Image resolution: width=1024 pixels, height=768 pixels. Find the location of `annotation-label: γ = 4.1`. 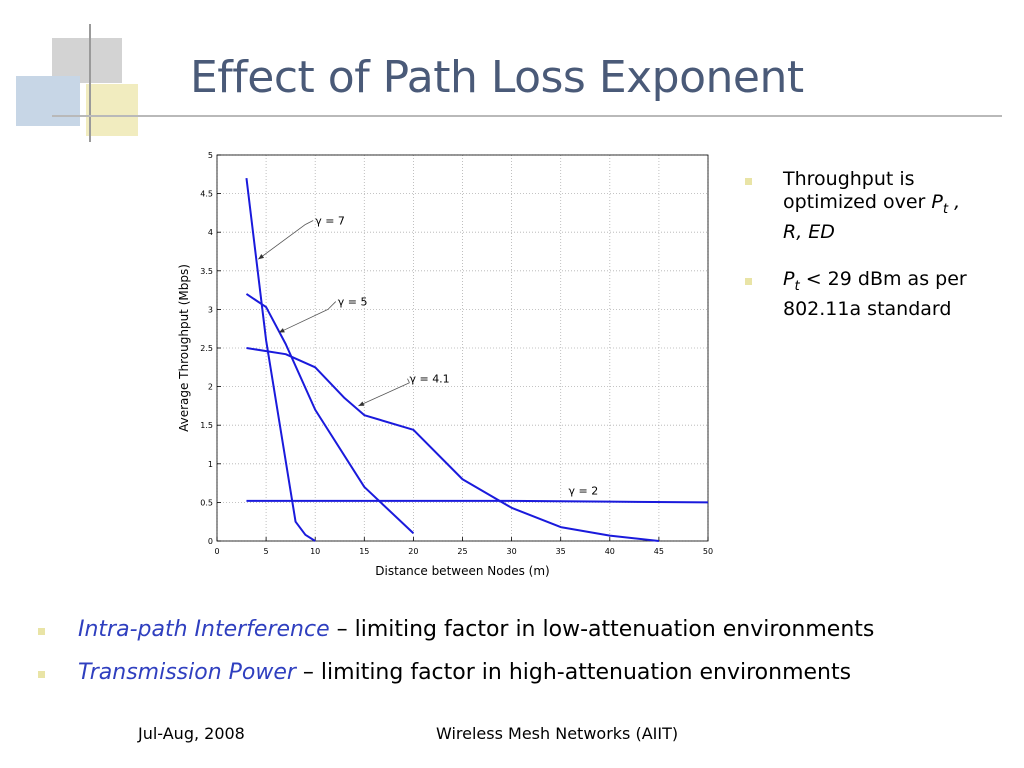

annotation-label: γ = 4.1 is located at coordinates (429, 379).